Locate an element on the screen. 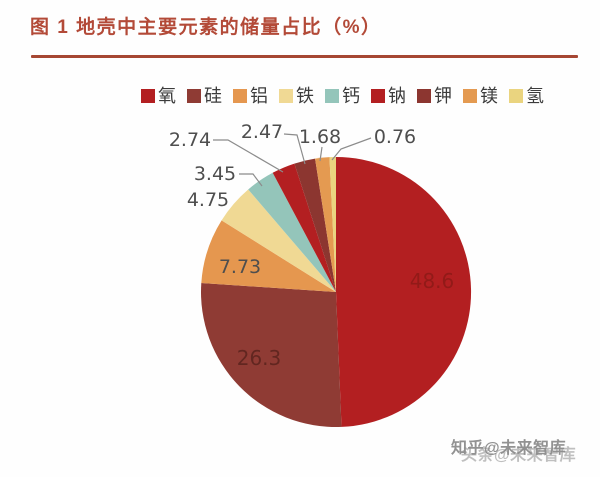 The height and width of the screenshot is (477, 600). watermark-toutiao: 头条@未来智库 is located at coordinates (519, 455).